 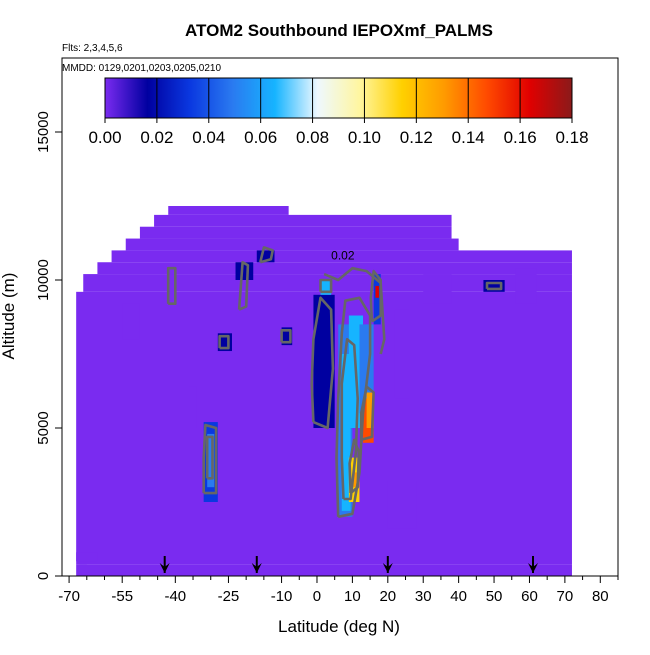 I want to click on x-tick-label: 80, so click(x=600, y=596).